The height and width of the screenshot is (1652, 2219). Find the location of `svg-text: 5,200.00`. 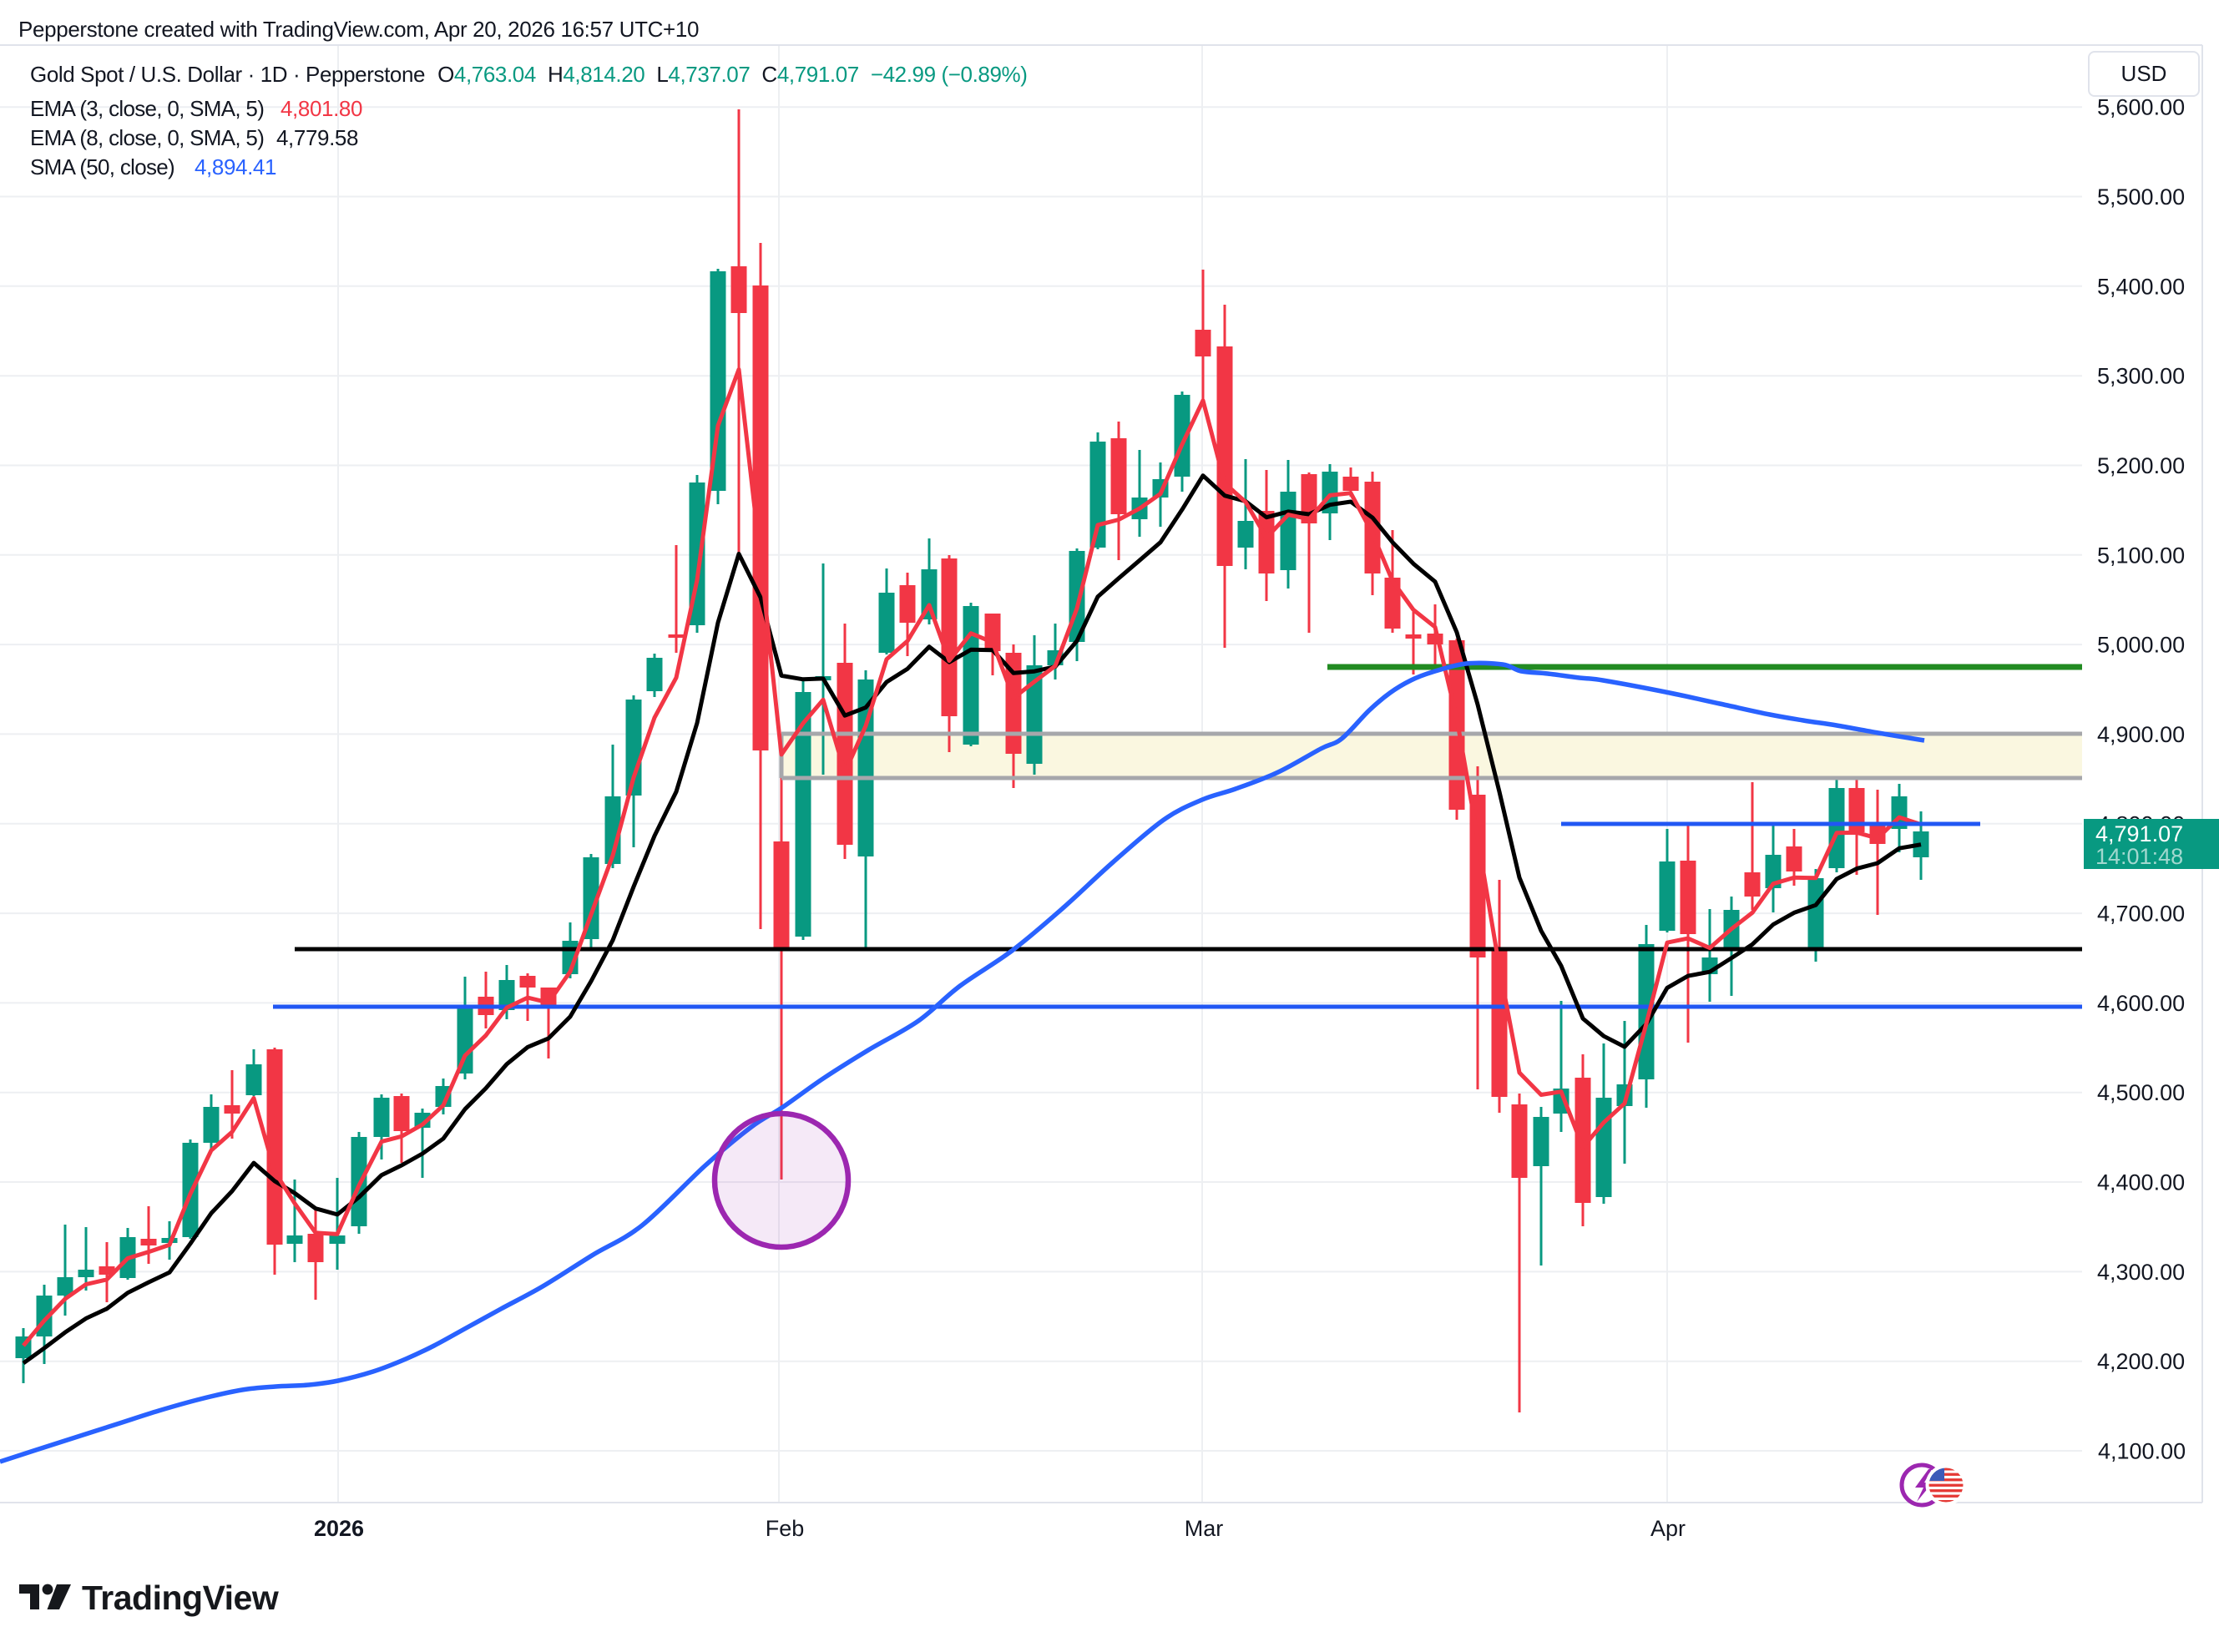

svg-text: 5,200.00 is located at coordinates (2141, 465).